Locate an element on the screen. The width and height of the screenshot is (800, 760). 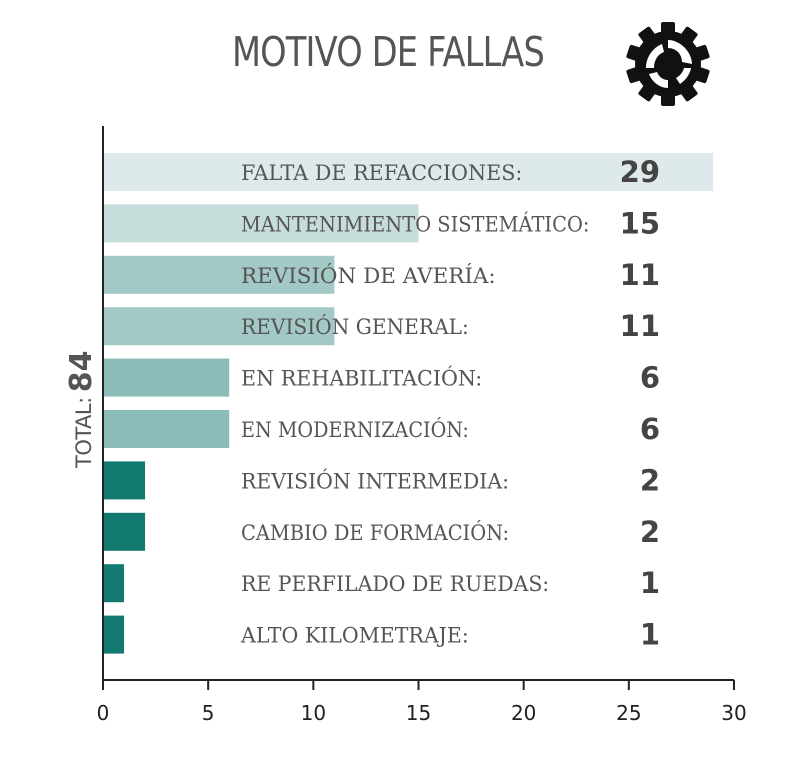
x-tick-label: 0 is located at coordinates (103, 713).